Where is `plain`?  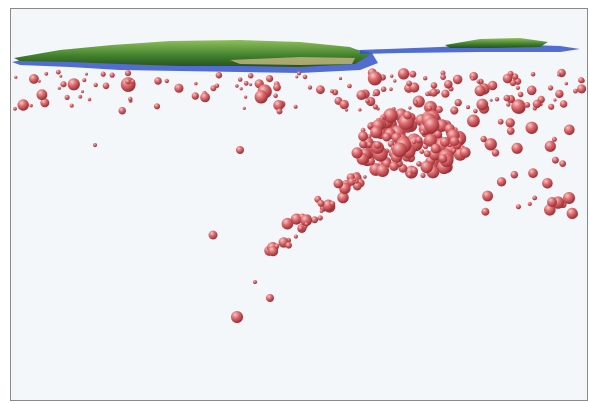 plain is located at coordinates (292, 61).